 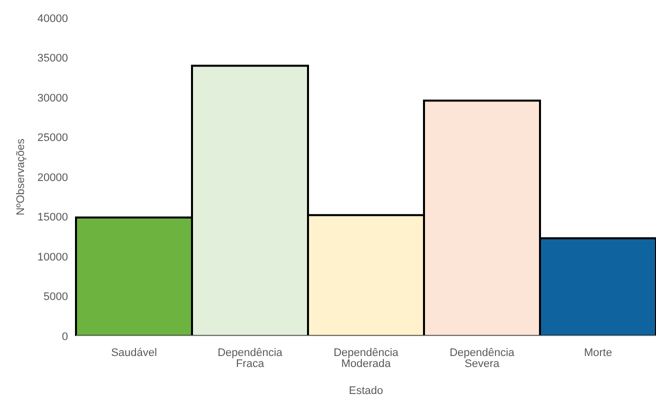 What do you see at coordinates (20, 177) in the screenshot?
I see `y-axis-title: NºObservações` at bounding box center [20, 177].